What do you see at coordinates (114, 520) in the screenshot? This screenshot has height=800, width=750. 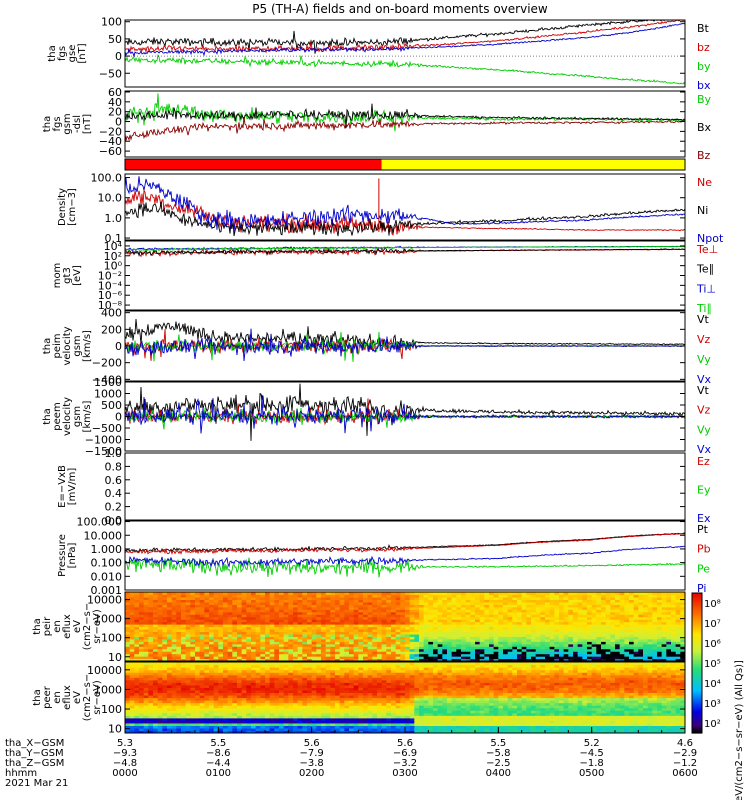 I see `y-tick-label: 0.0` at bounding box center [114, 520].